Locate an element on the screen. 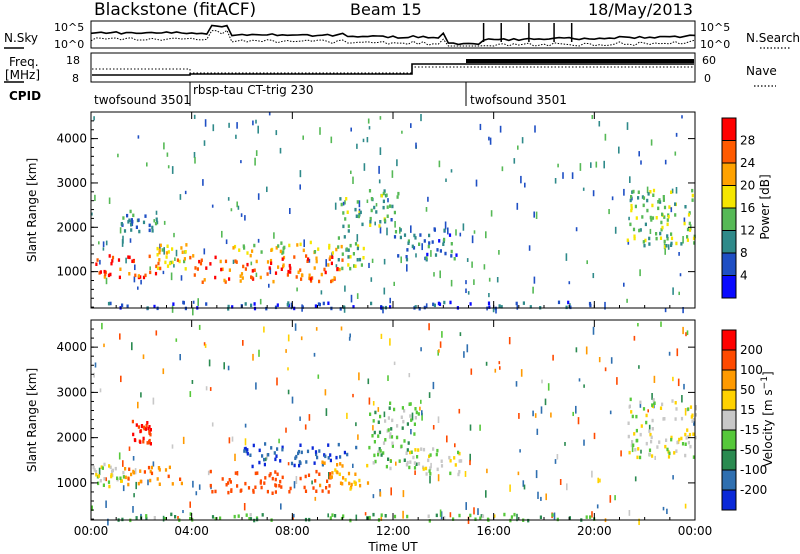 The height and width of the screenshot is (554, 800). freq-label-line1: Freq. is located at coordinates (24, 62).